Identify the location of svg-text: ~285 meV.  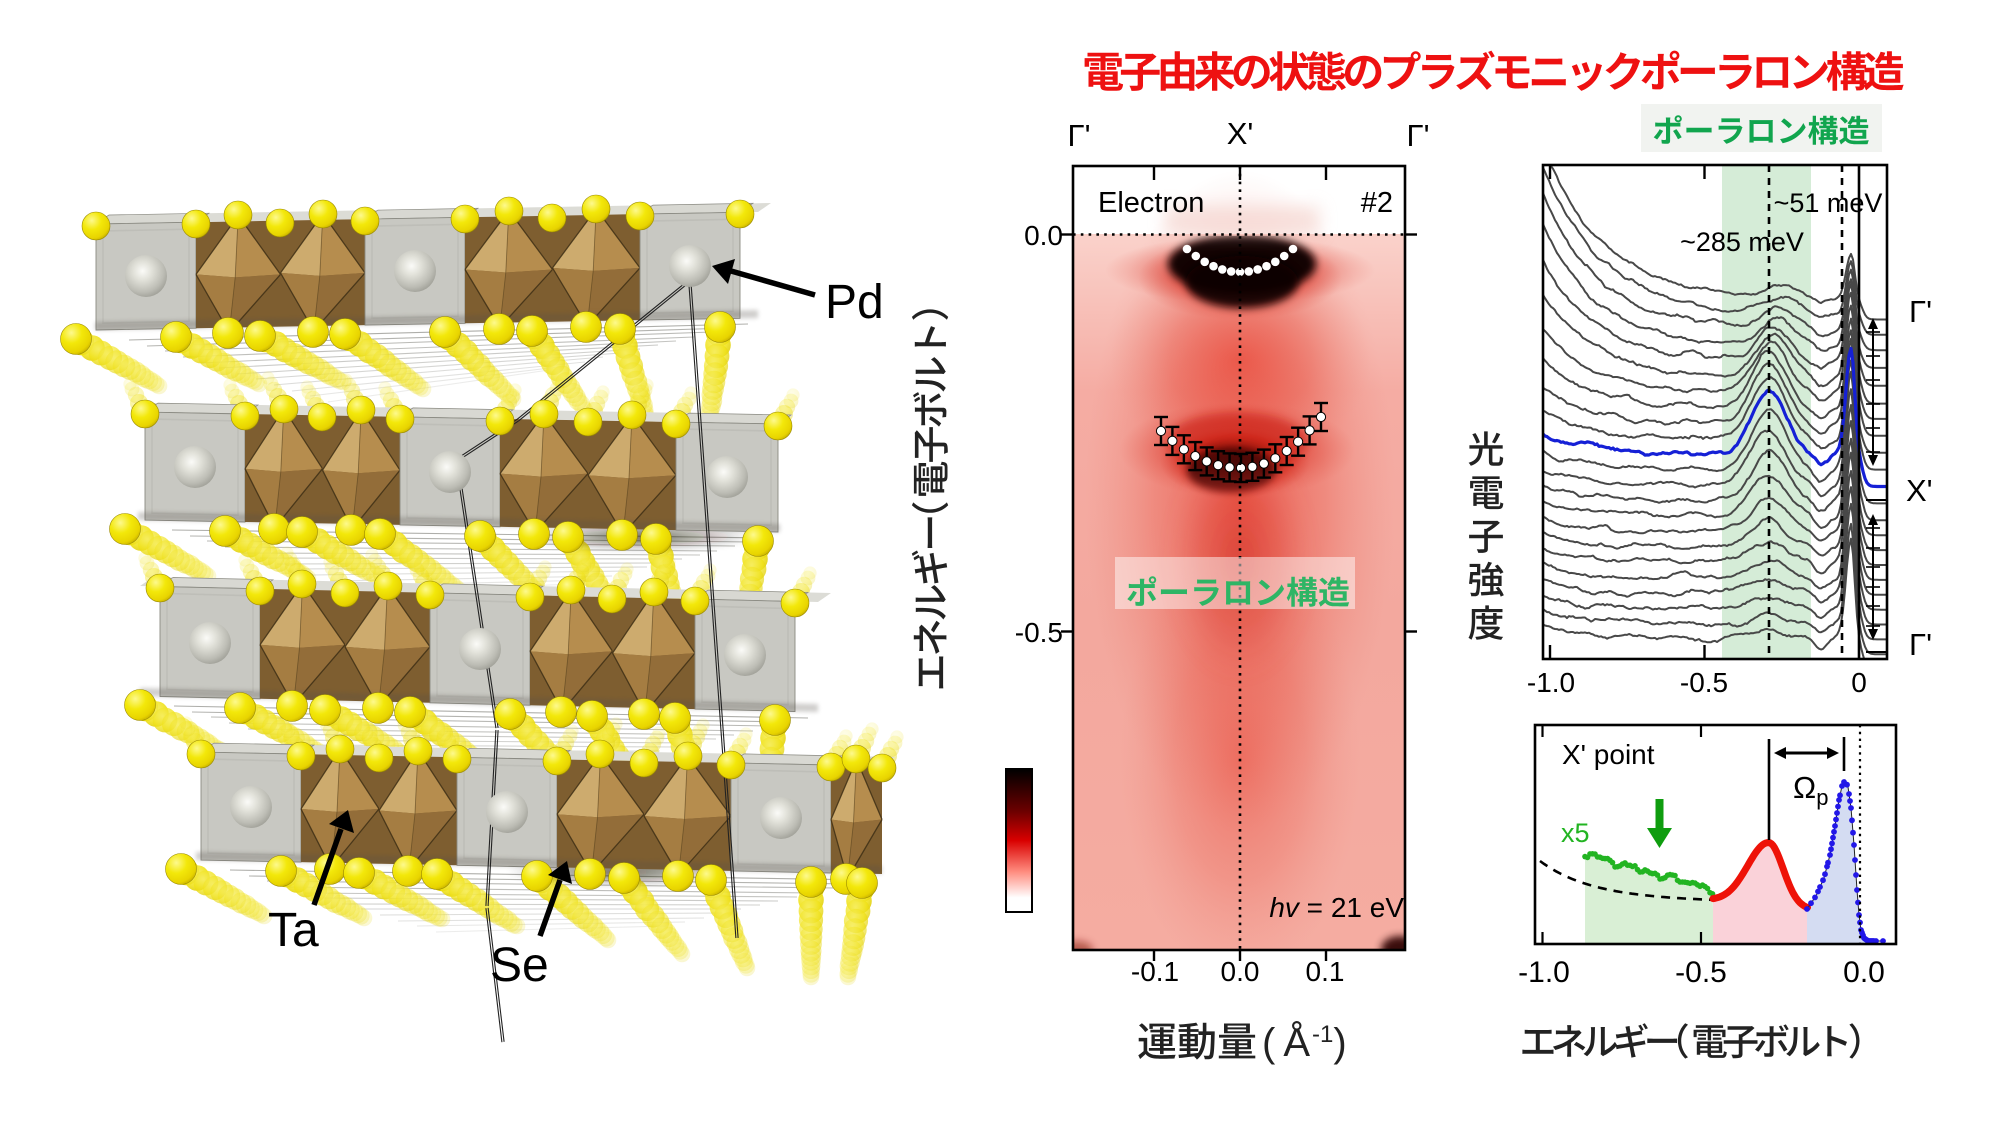
(1742, 242).